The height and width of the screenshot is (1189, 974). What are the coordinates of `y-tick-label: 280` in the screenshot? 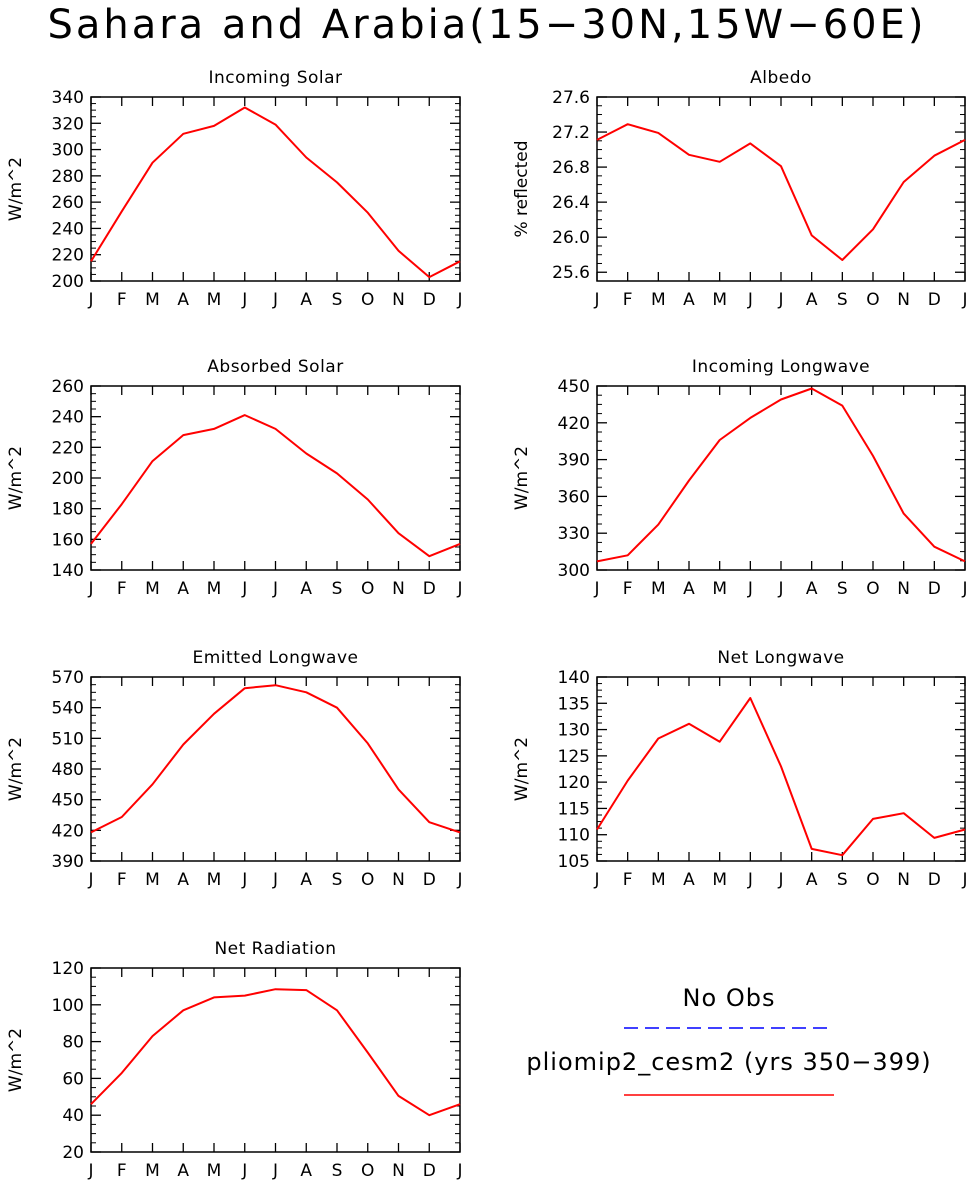 It's located at (68, 177).